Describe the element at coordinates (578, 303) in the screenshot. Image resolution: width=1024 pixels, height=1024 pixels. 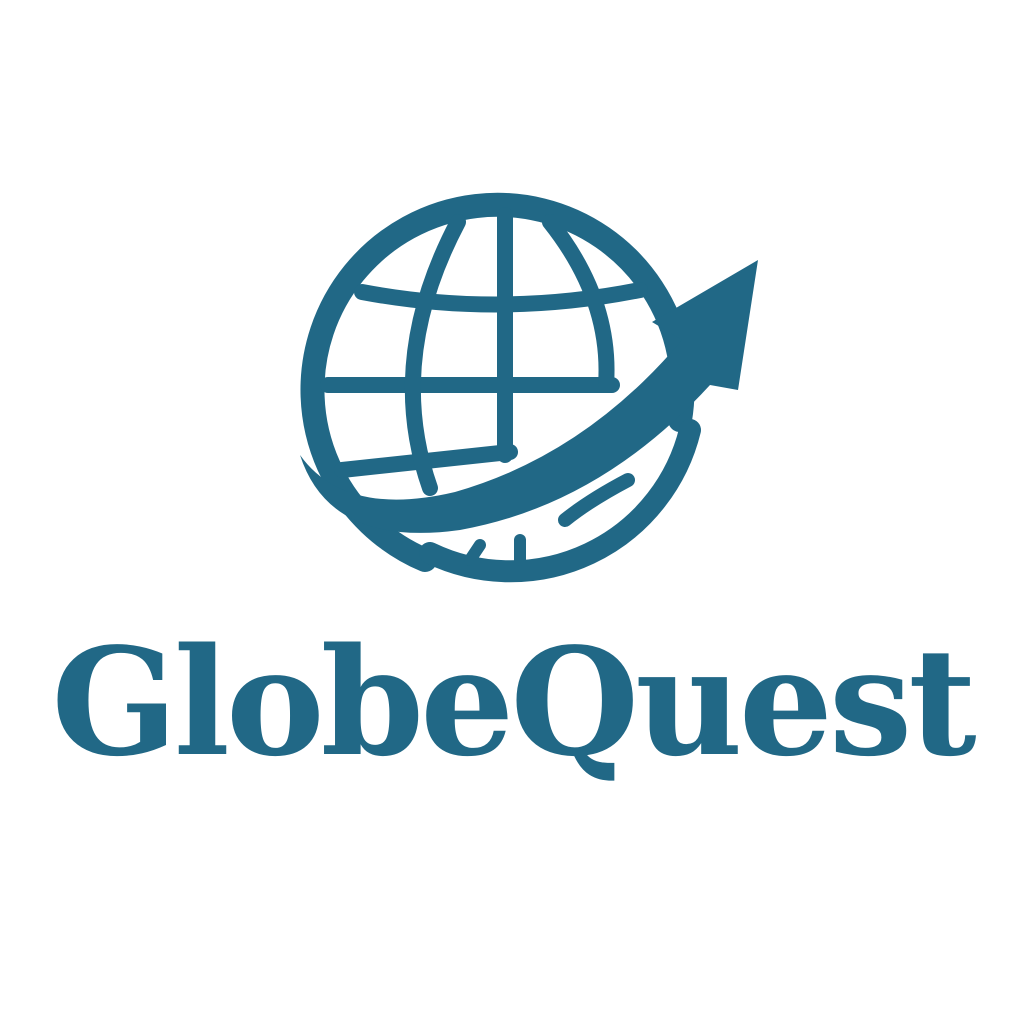
I see `globe-meridian-right` at that location.